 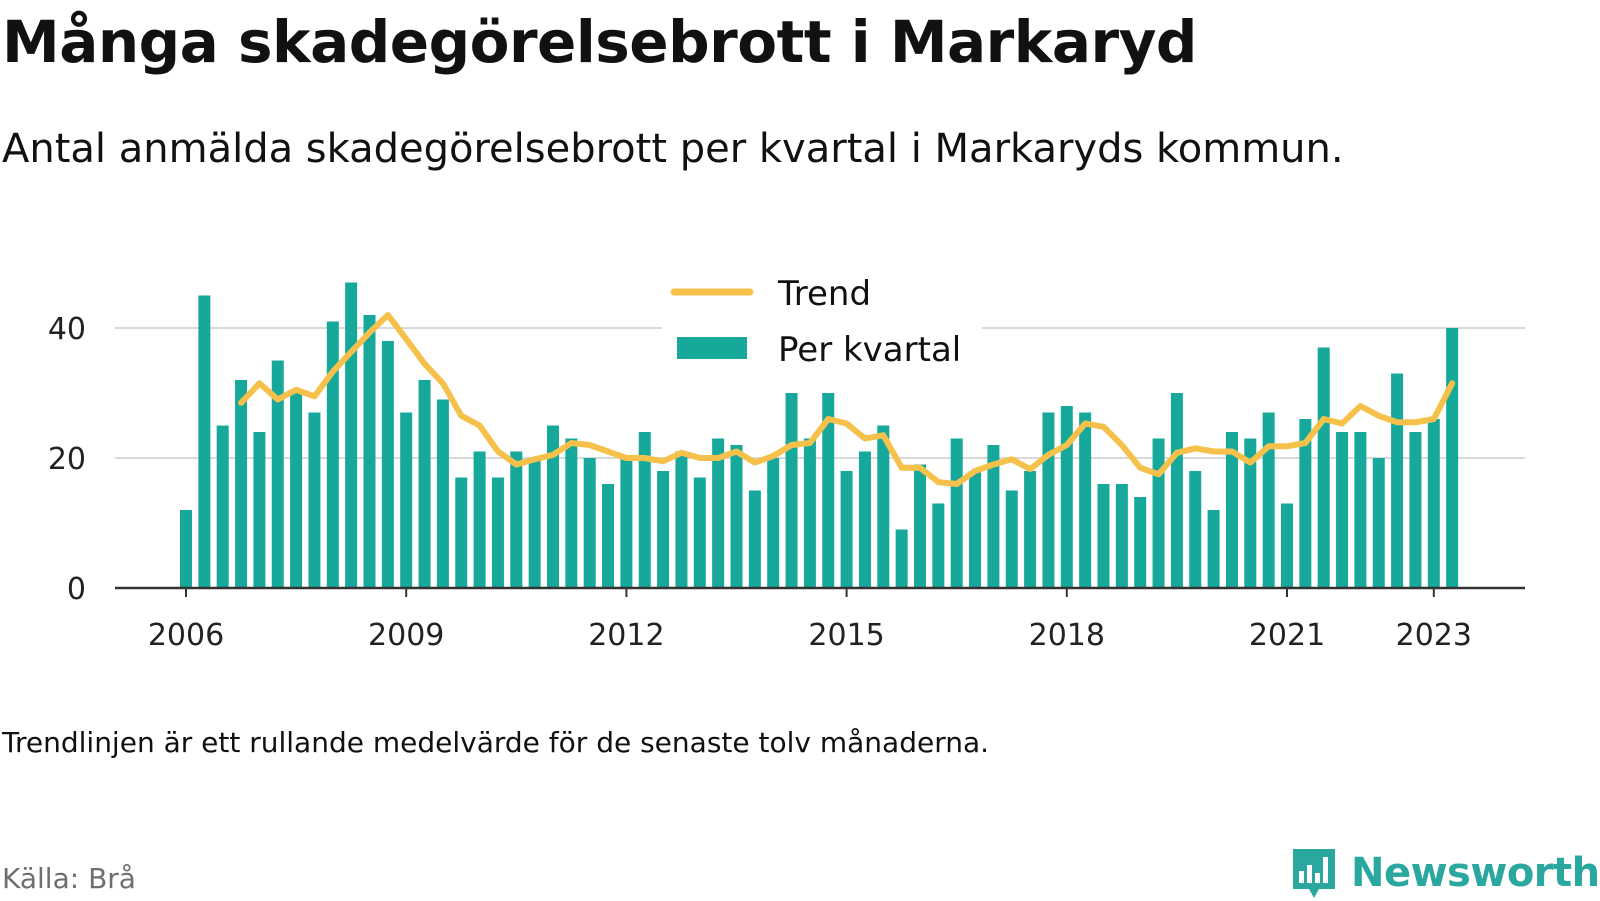 I want to click on legend: Trend Per kvartal, so click(x=822, y=322).